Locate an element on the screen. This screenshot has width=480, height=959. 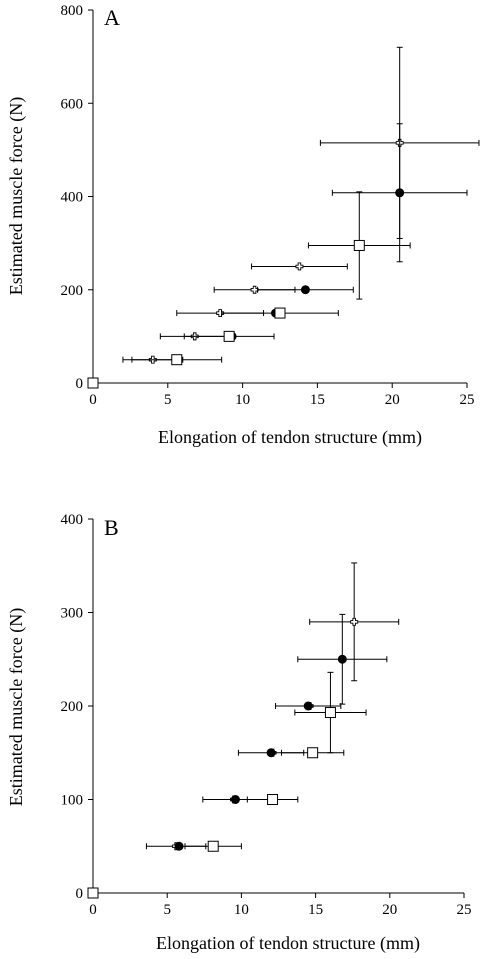
x-tick-label-b-2: 10 is located at coordinates (241, 910).